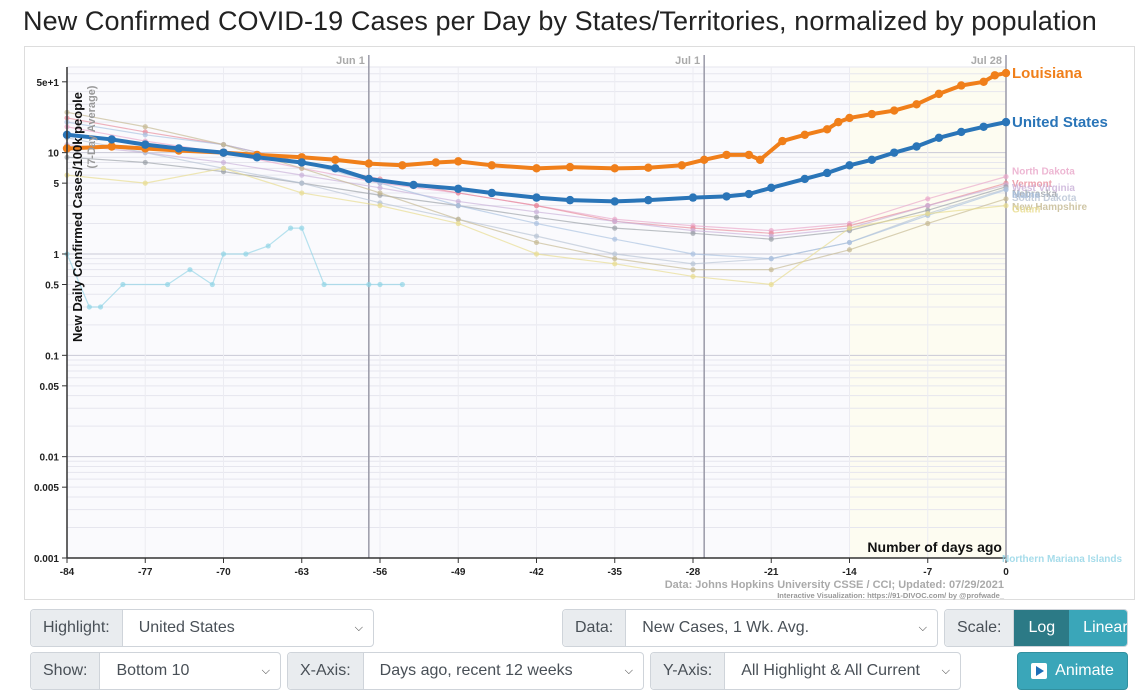 Image resolution: width=1147 pixels, height=697 pixels. What do you see at coordinates (805, 671) in the screenshot?
I see `y-axis-select: Y-Axis: All Highlight & All Current ⌵` at bounding box center [805, 671].